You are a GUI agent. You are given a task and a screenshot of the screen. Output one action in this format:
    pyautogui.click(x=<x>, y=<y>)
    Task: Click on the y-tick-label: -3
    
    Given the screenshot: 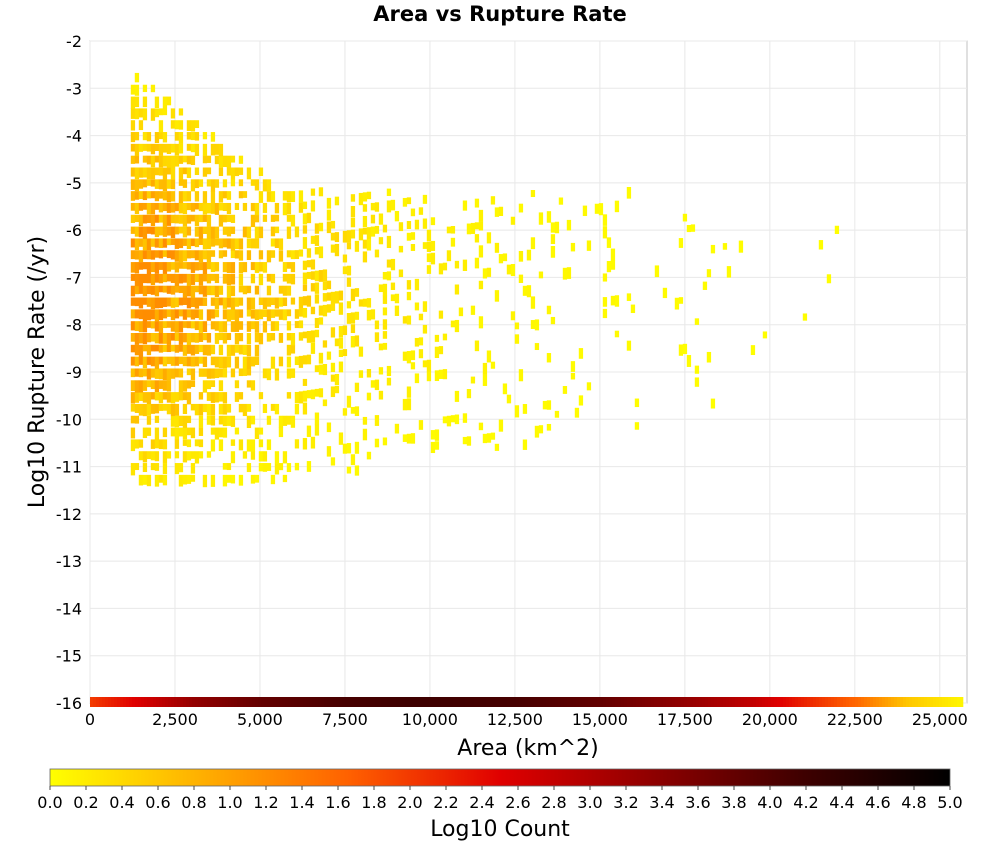 What is the action you would take?
    pyautogui.click(x=74, y=88)
    